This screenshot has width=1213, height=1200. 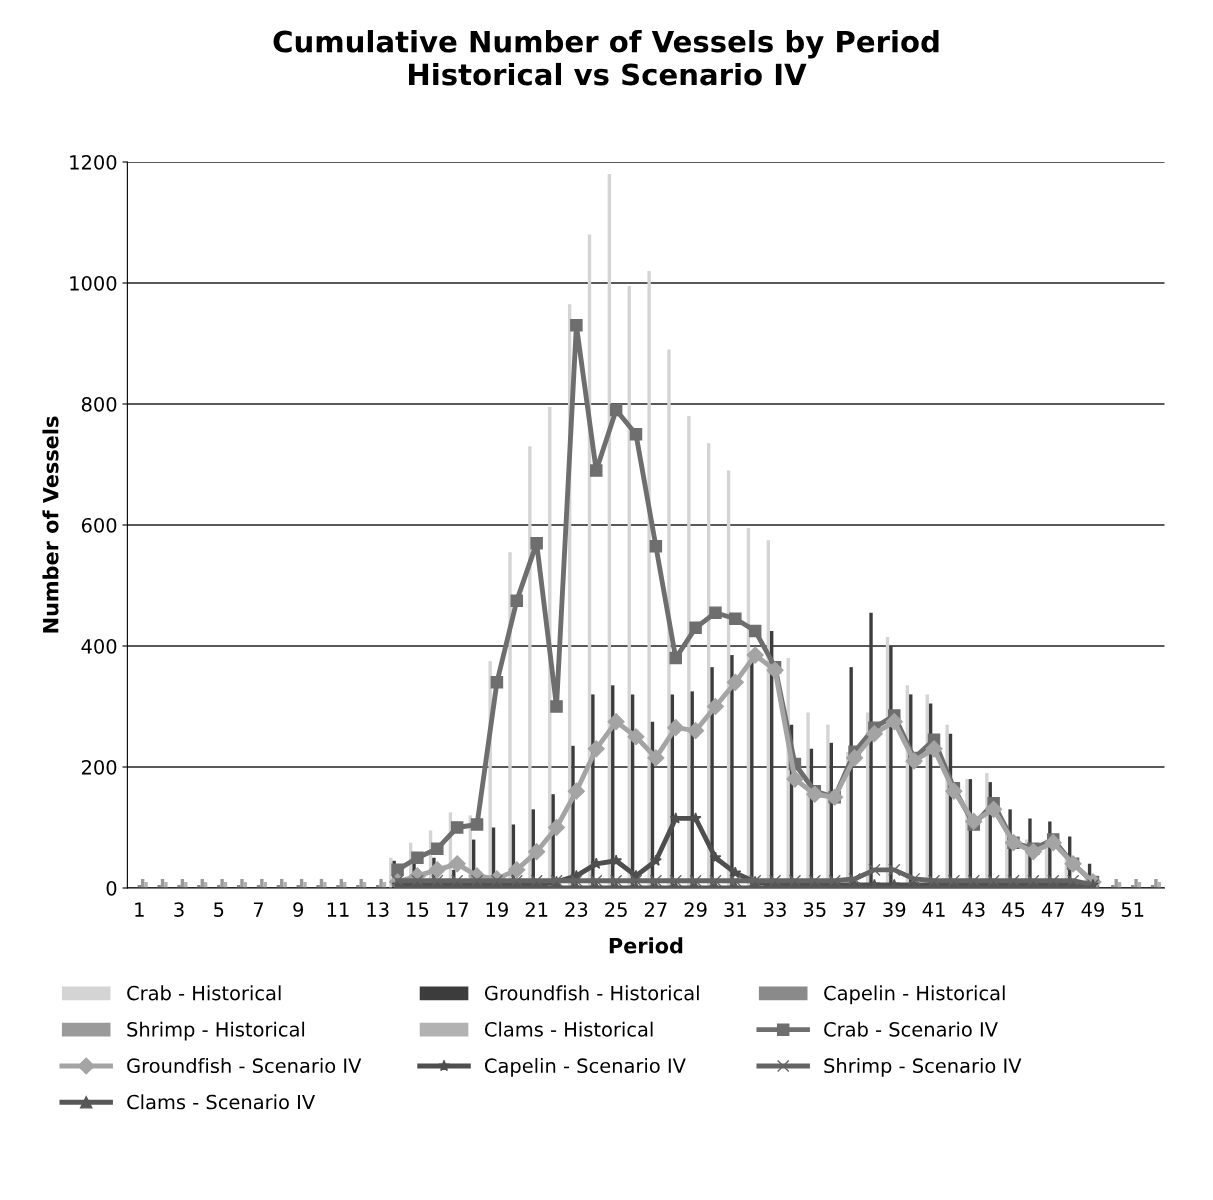 What do you see at coordinates (911, 1029) in the screenshot?
I see `legend-label: Crab - Scenario IV` at bounding box center [911, 1029].